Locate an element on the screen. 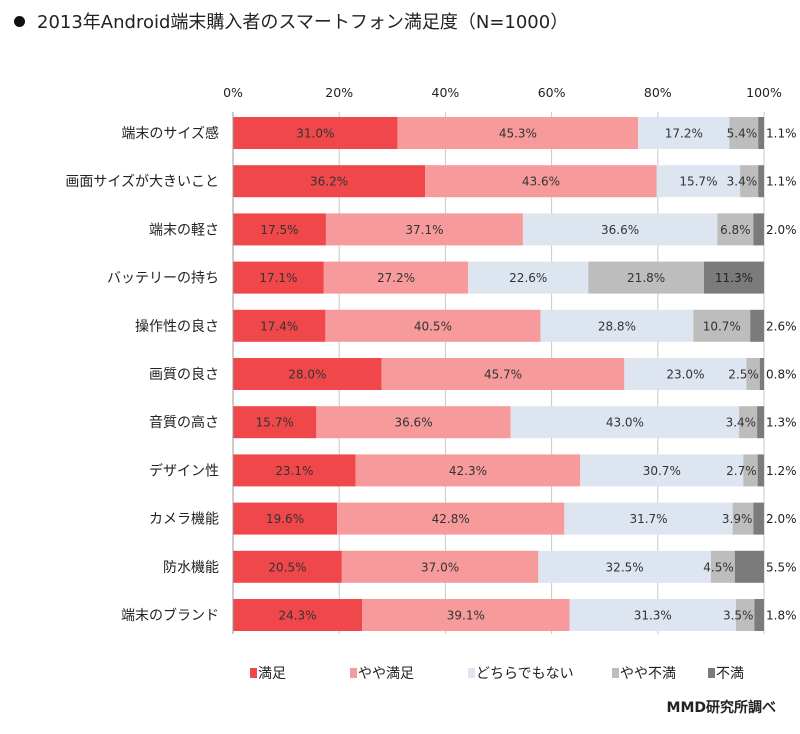 The height and width of the screenshot is (734, 800). data-label: 5.5% is located at coordinates (781, 567).